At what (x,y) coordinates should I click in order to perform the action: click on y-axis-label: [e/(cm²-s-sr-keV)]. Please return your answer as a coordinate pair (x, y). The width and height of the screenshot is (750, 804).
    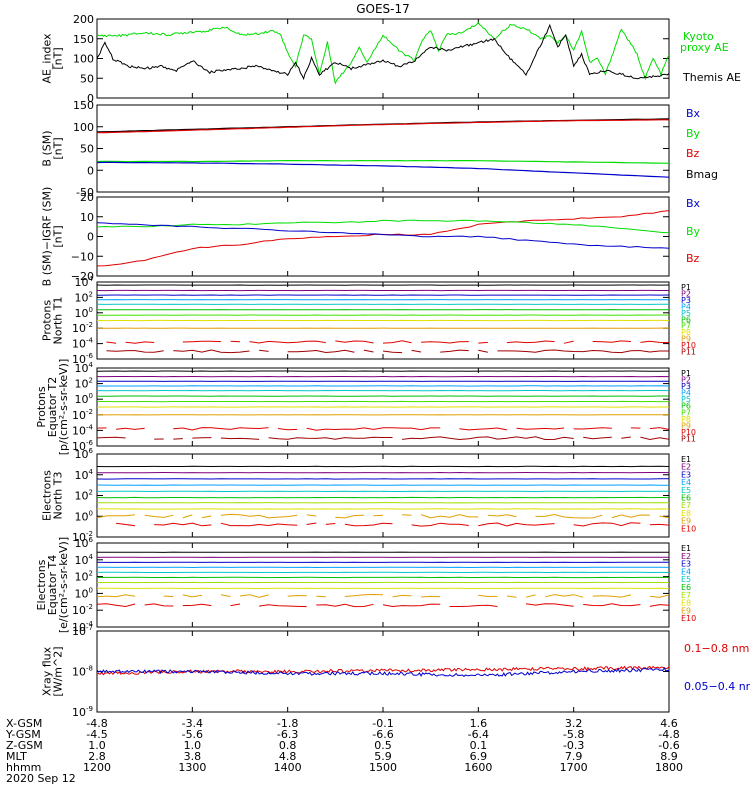
    Looking at the image, I should click on (63, 585).